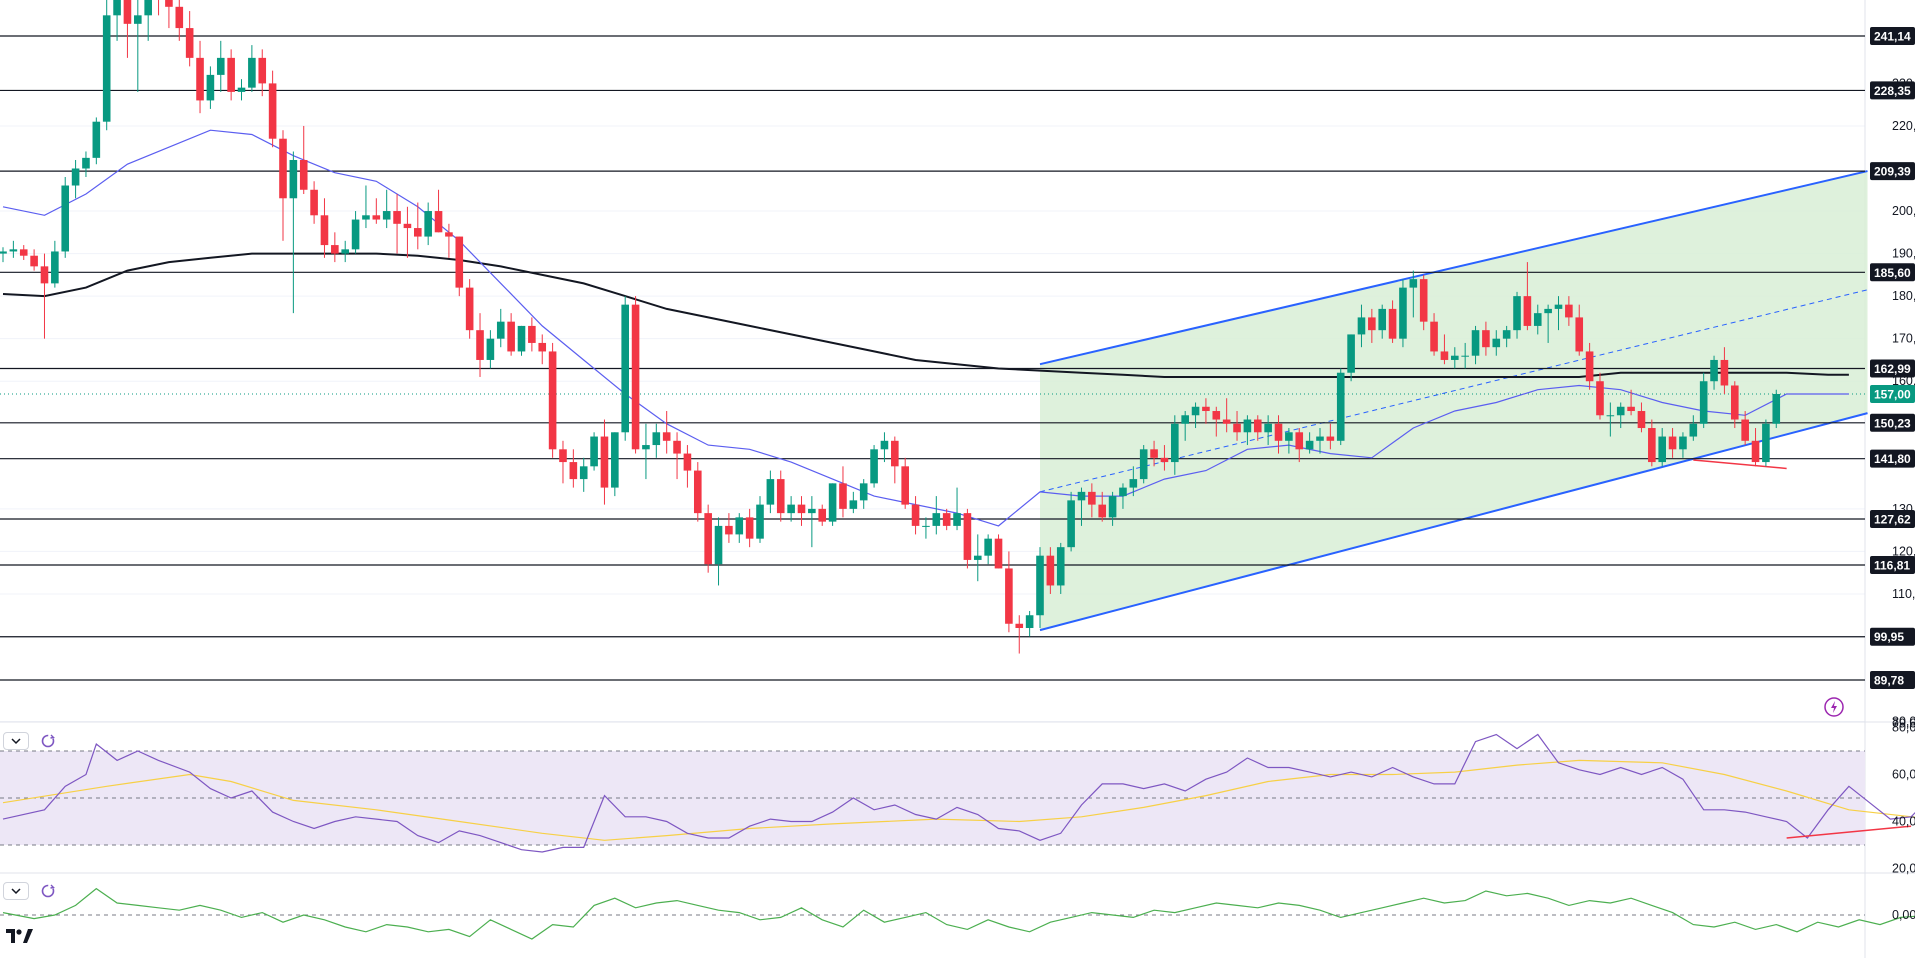  Describe the element at coordinates (1892, 458) in the screenshot. I see `level-price-badge: 141,80` at that location.